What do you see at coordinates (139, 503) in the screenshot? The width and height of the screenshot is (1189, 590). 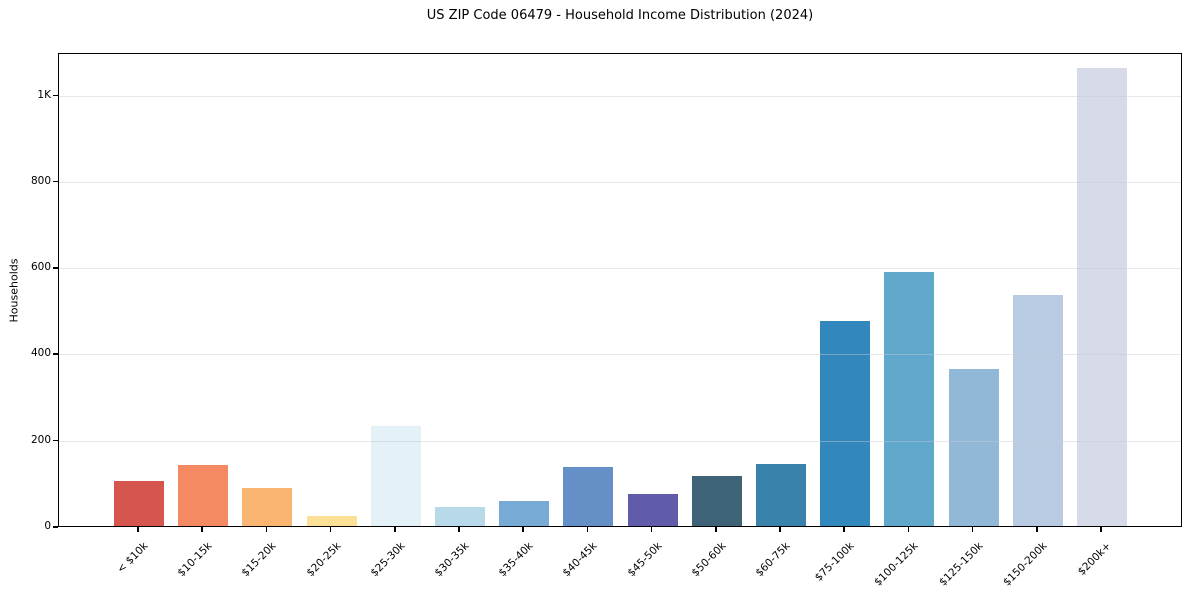 I see `bar-< $10k` at bounding box center [139, 503].